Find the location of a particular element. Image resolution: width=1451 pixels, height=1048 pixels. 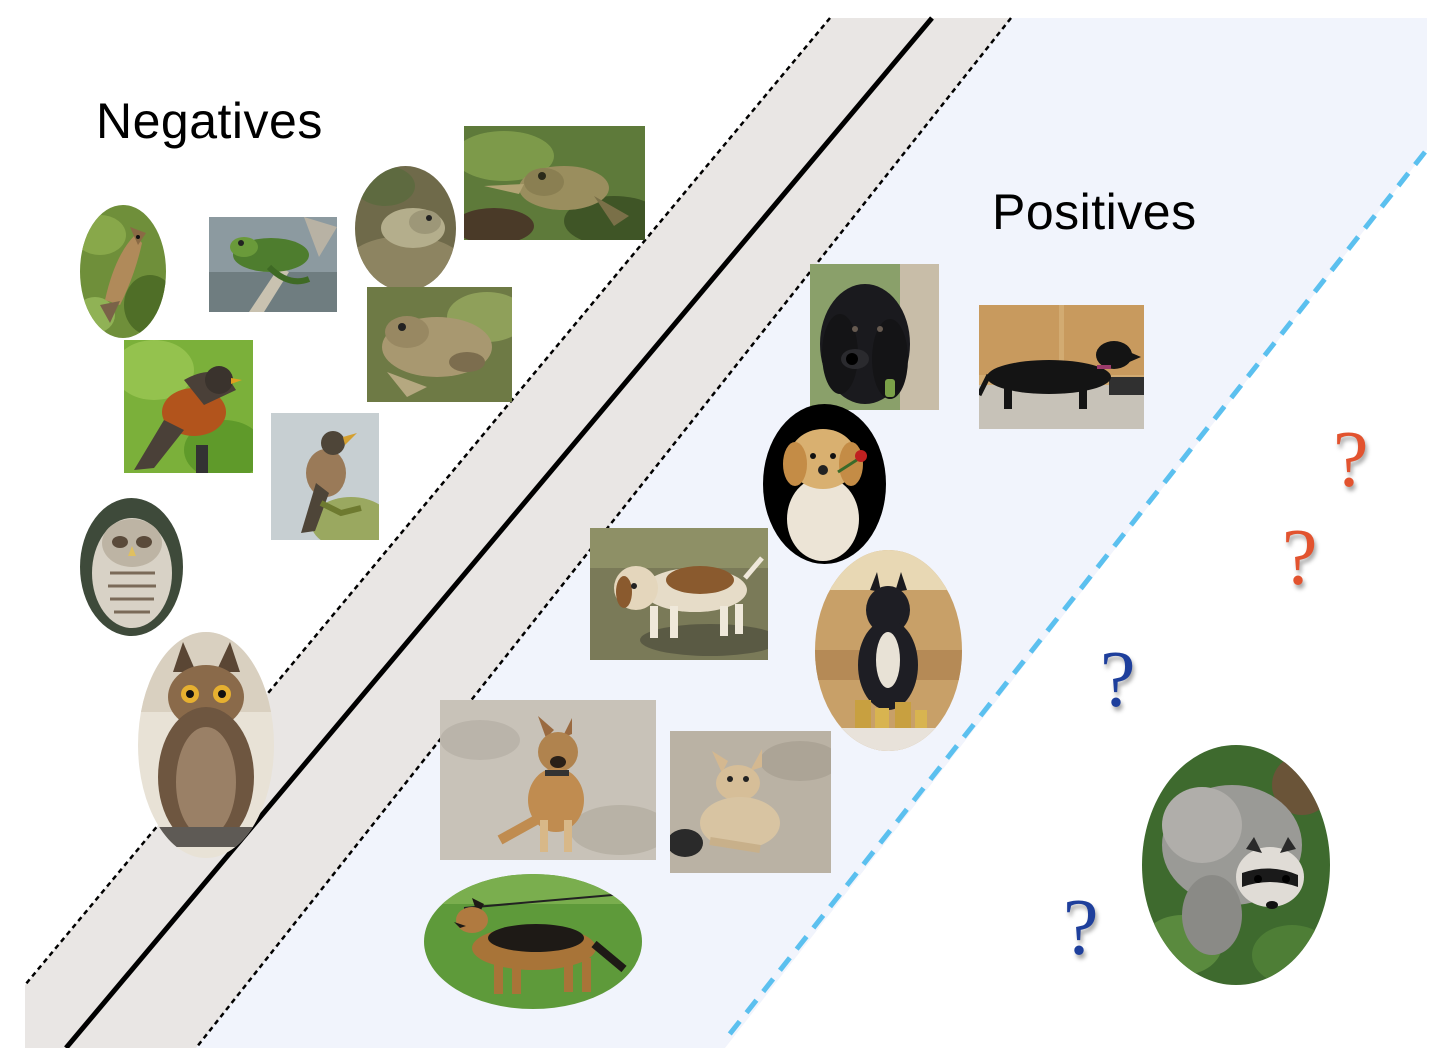

spaniel-photo is located at coordinates (874, 337).